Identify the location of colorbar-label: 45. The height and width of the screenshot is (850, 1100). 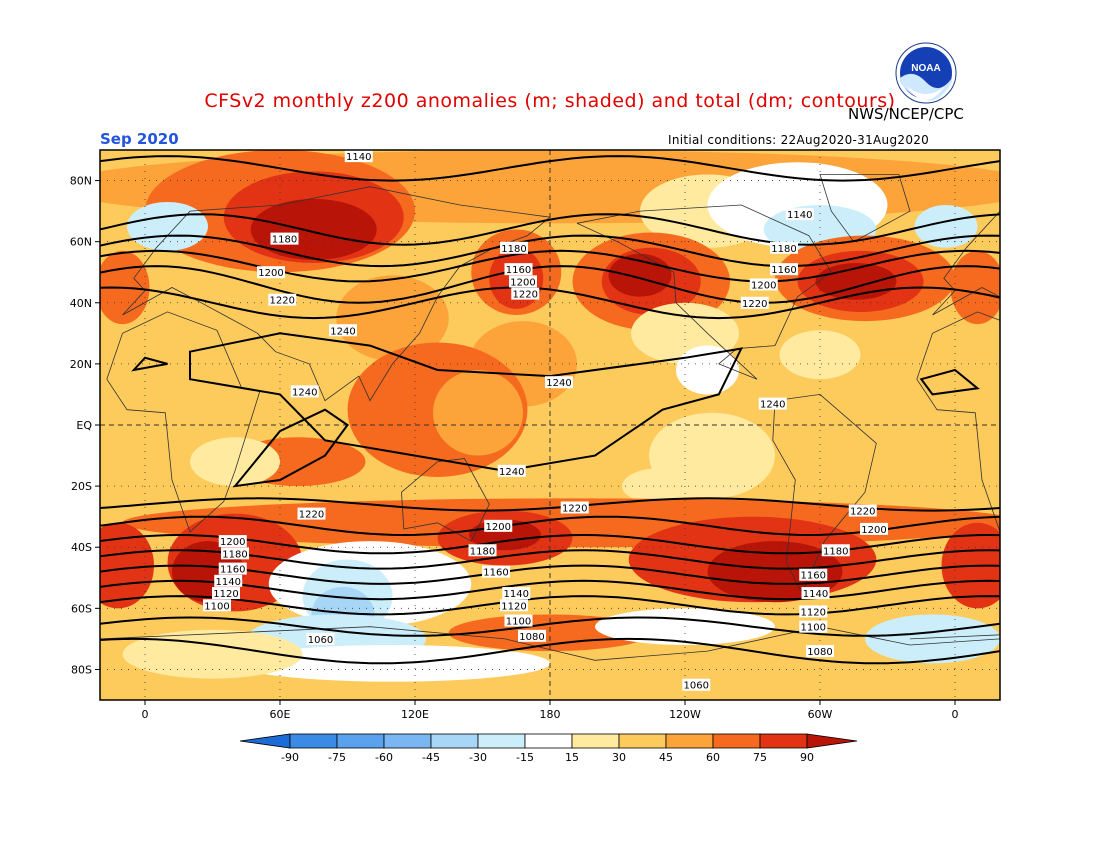
(666, 757).